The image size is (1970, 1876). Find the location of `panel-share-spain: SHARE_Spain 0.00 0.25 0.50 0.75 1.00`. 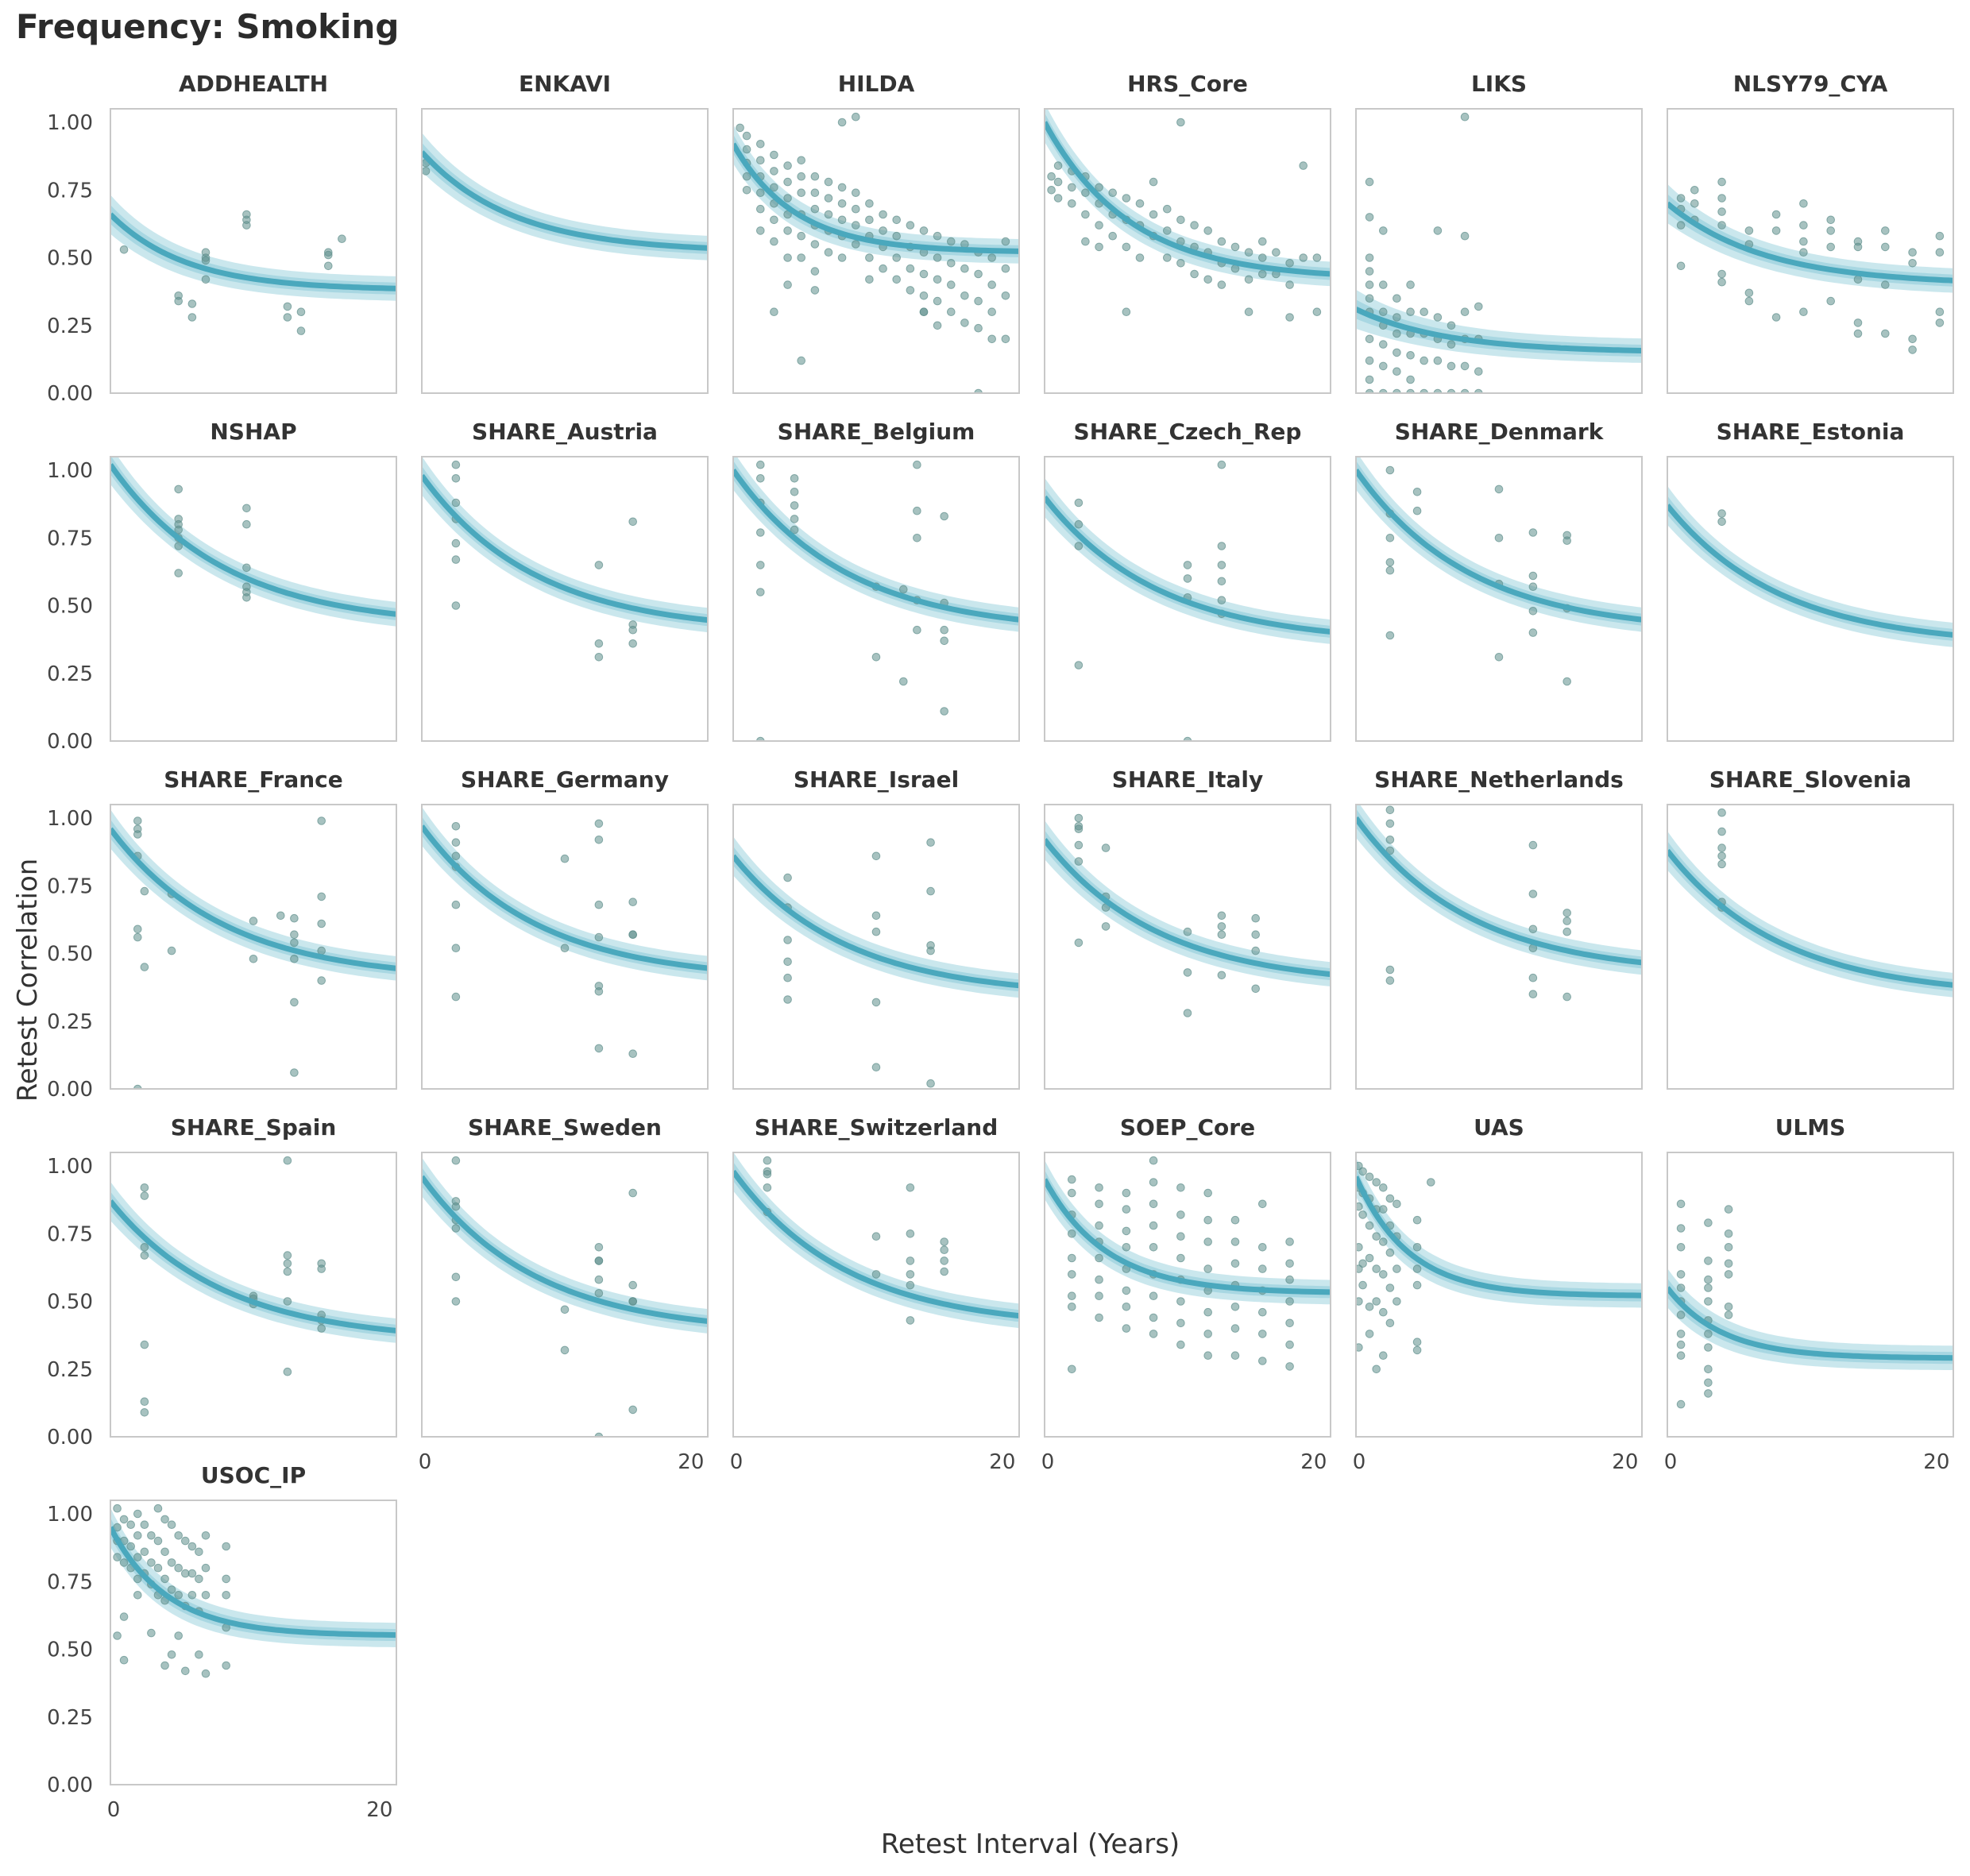

panel-share-spain: SHARE_Spain 0.00 0.25 0.50 0.75 1.00 is located at coordinates (222, 1281).